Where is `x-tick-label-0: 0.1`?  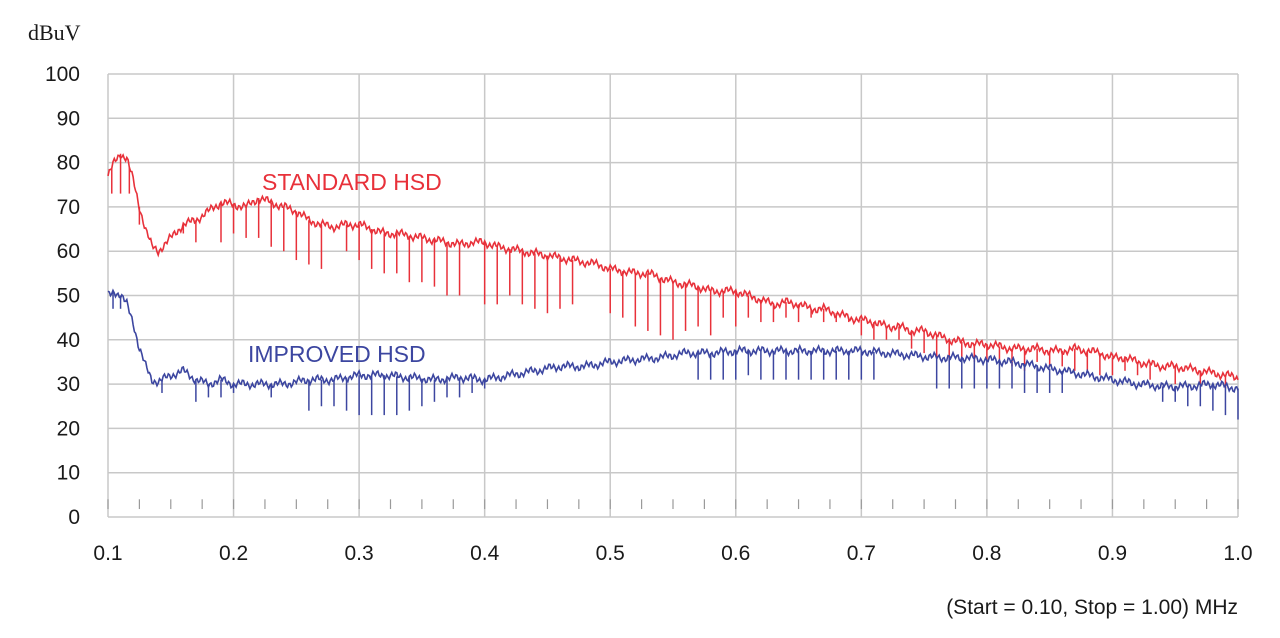
x-tick-label-0: 0.1 is located at coordinates (107, 553).